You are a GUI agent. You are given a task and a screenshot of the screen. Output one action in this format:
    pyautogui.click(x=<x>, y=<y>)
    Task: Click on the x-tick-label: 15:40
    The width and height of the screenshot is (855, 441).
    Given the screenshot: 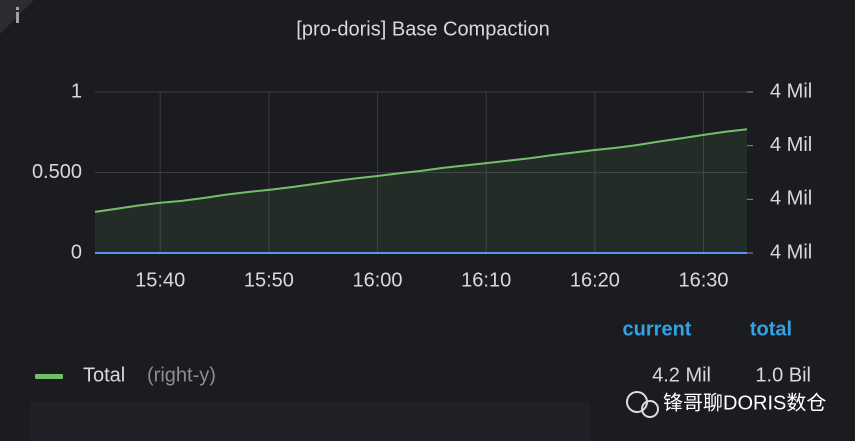 What is the action you would take?
    pyautogui.click(x=160, y=280)
    